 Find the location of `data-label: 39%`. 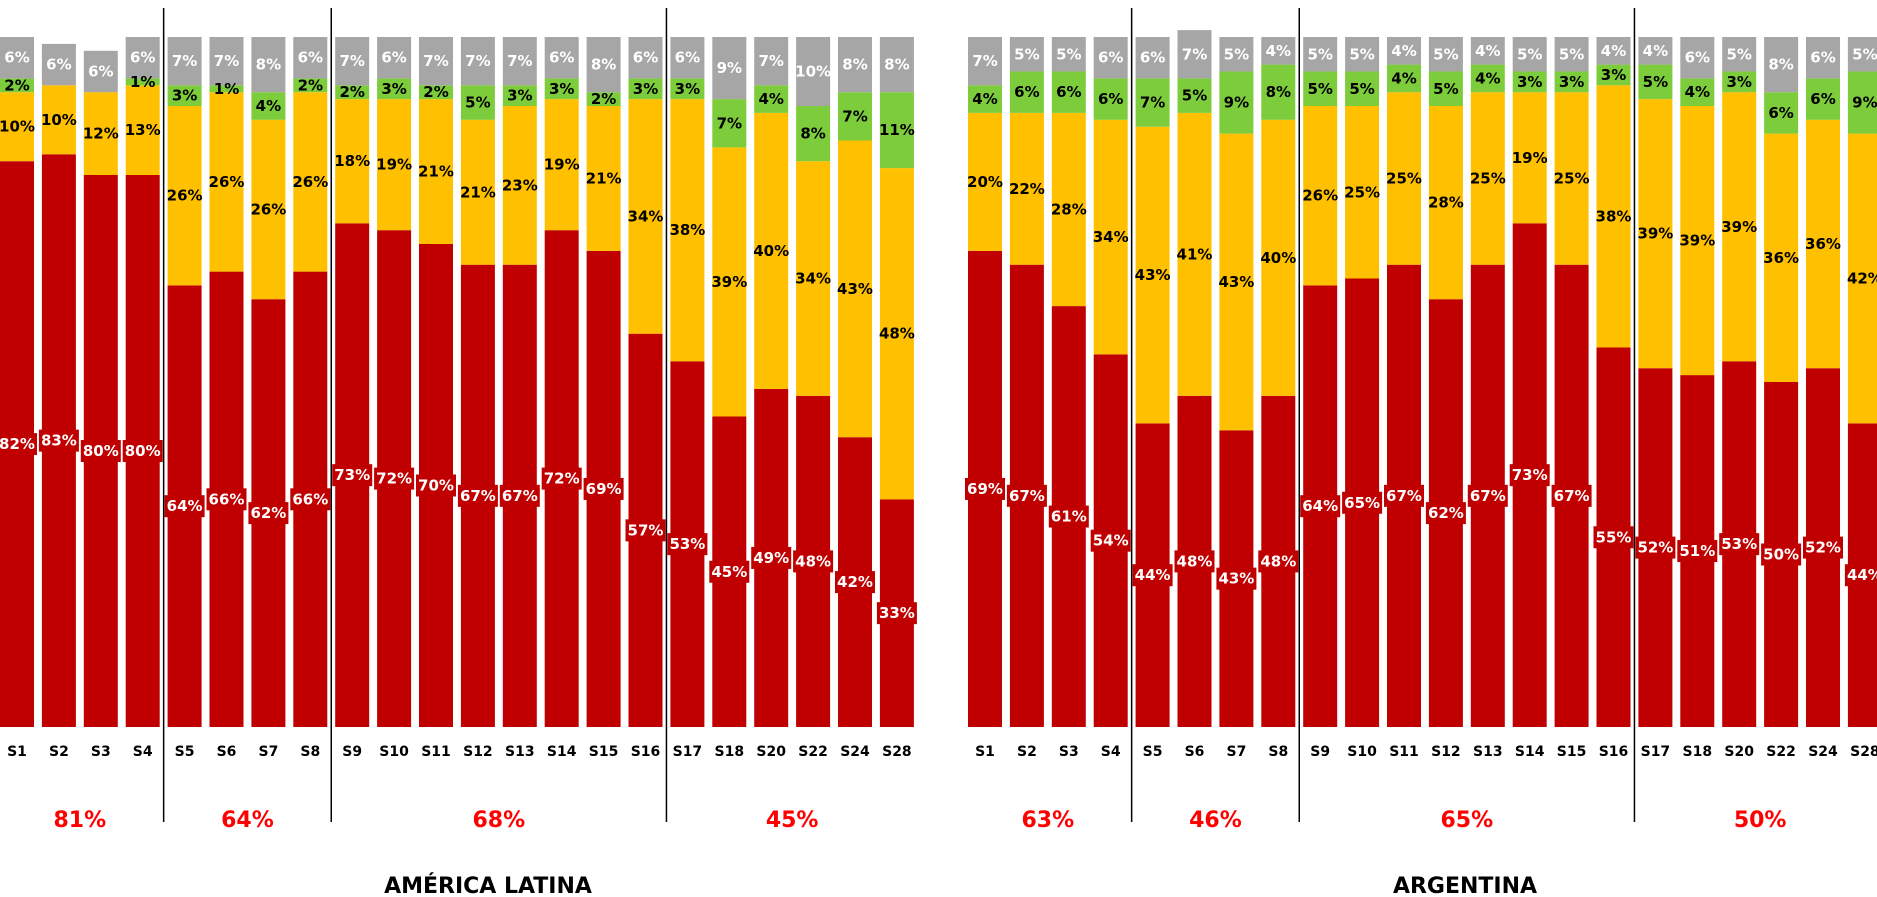

data-label: 39% is located at coordinates (1697, 241).